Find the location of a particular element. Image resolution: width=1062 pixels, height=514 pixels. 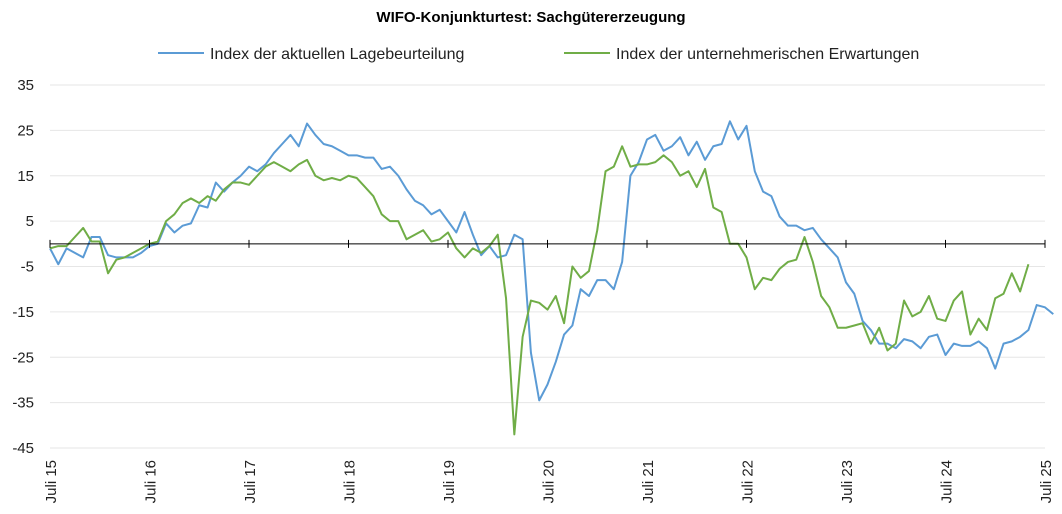

x-tick-label: Juli 24 is located at coordinates (947, 481).